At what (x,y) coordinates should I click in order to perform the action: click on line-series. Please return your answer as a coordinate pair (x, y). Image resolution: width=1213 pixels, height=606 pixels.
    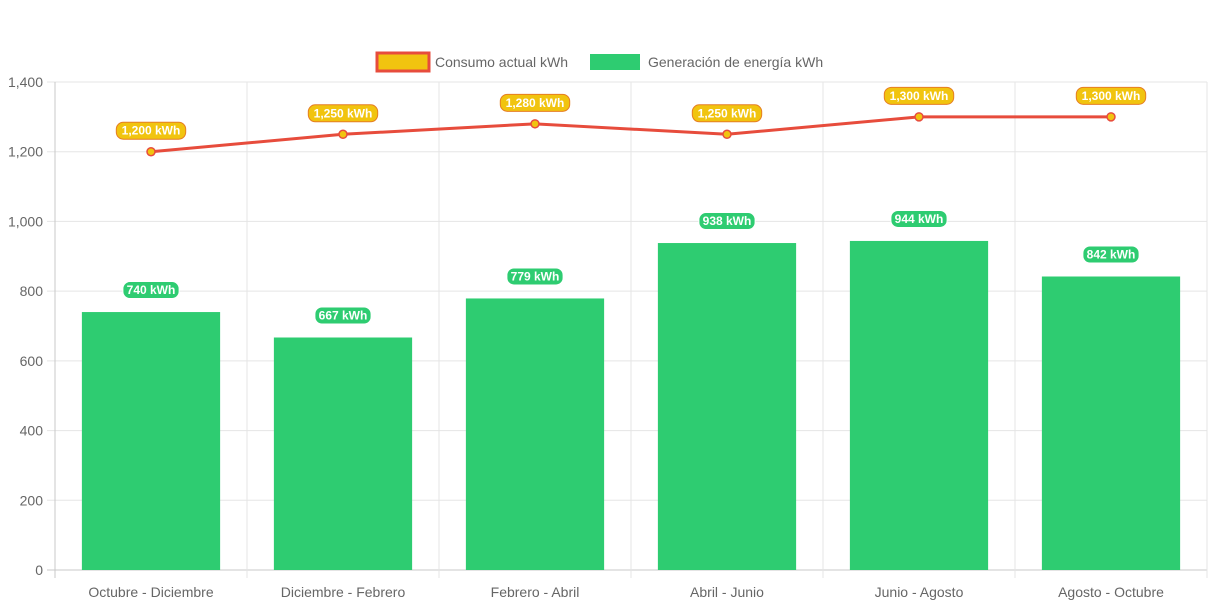
    Looking at the image, I should click on (631, 134).